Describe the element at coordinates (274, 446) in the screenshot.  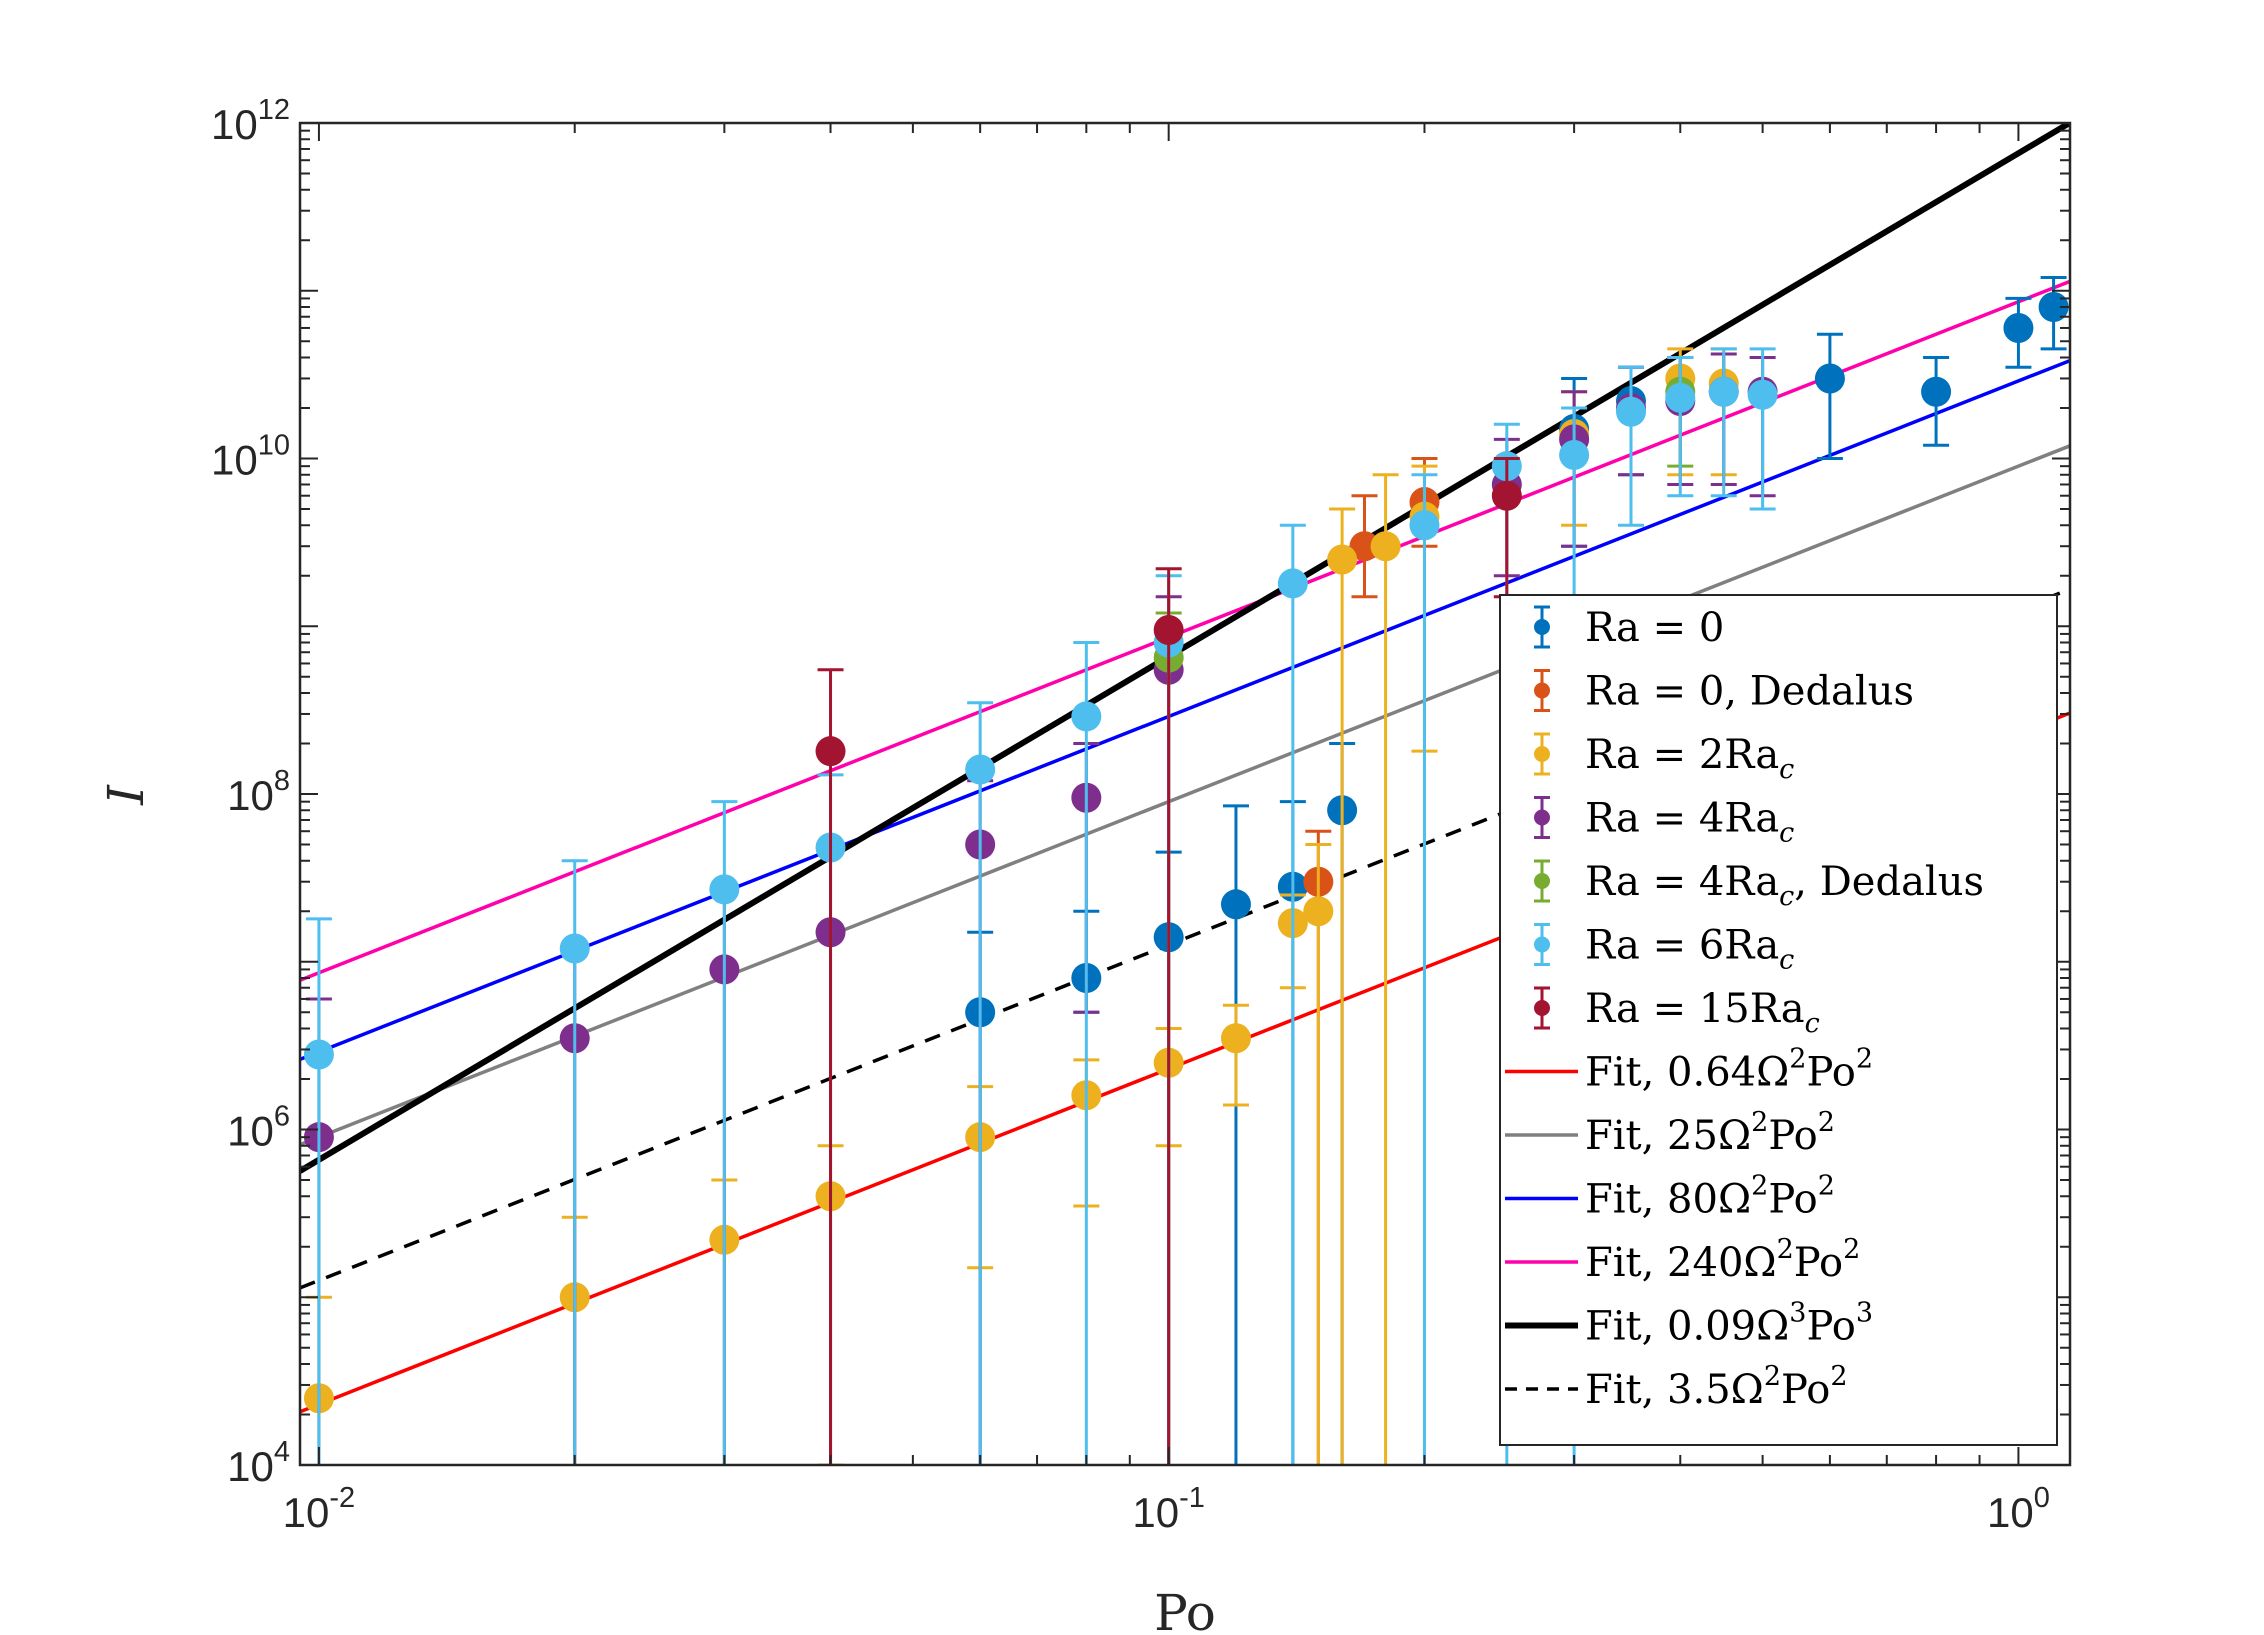
I see `y-tick-exponent: 10` at that location.